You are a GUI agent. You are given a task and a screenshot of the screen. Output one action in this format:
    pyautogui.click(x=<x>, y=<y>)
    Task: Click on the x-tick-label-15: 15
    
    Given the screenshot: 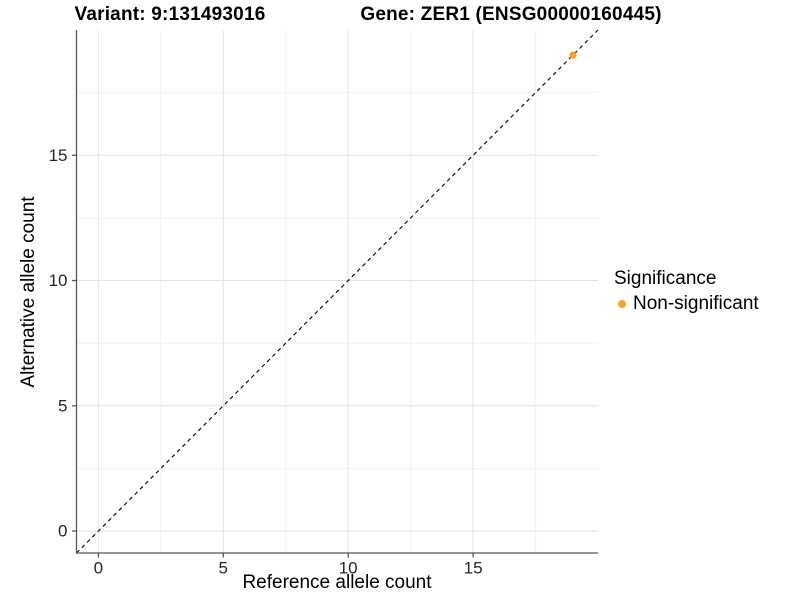 What is the action you would take?
    pyautogui.click(x=473, y=568)
    